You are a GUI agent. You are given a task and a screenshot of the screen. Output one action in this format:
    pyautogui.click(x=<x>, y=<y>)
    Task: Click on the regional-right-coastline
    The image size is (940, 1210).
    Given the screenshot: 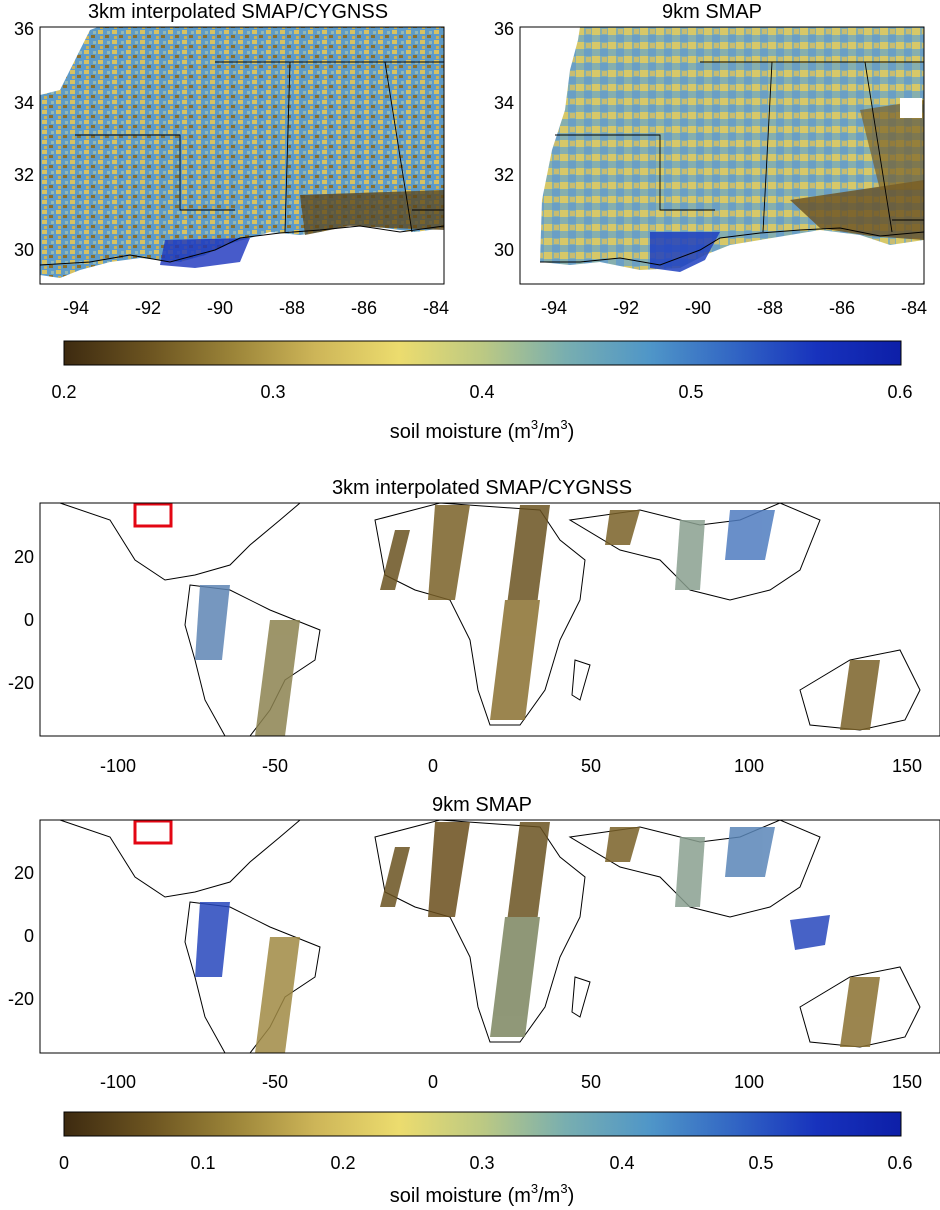 What is the action you would take?
    pyautogui.click(x=732, y=246)
    